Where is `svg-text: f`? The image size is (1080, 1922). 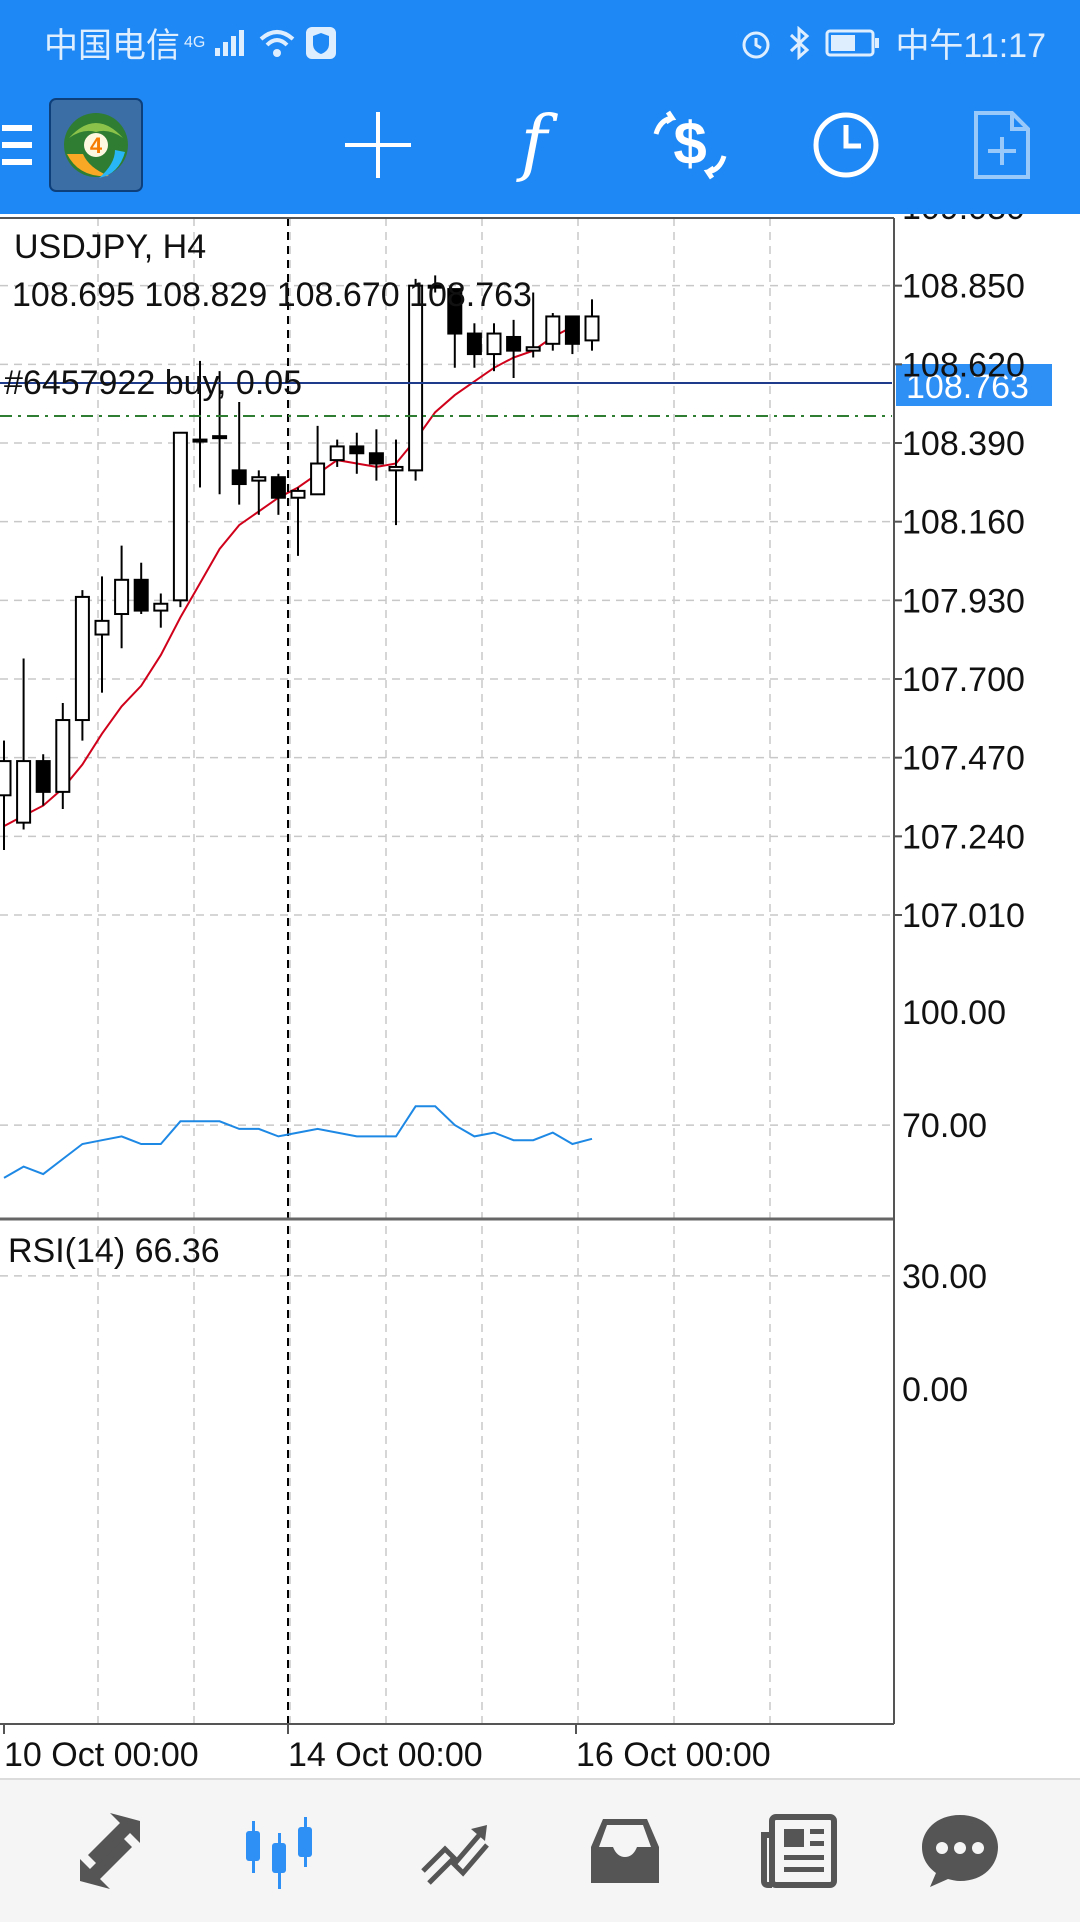 svg-text: f is located at coordinates (537, 144).